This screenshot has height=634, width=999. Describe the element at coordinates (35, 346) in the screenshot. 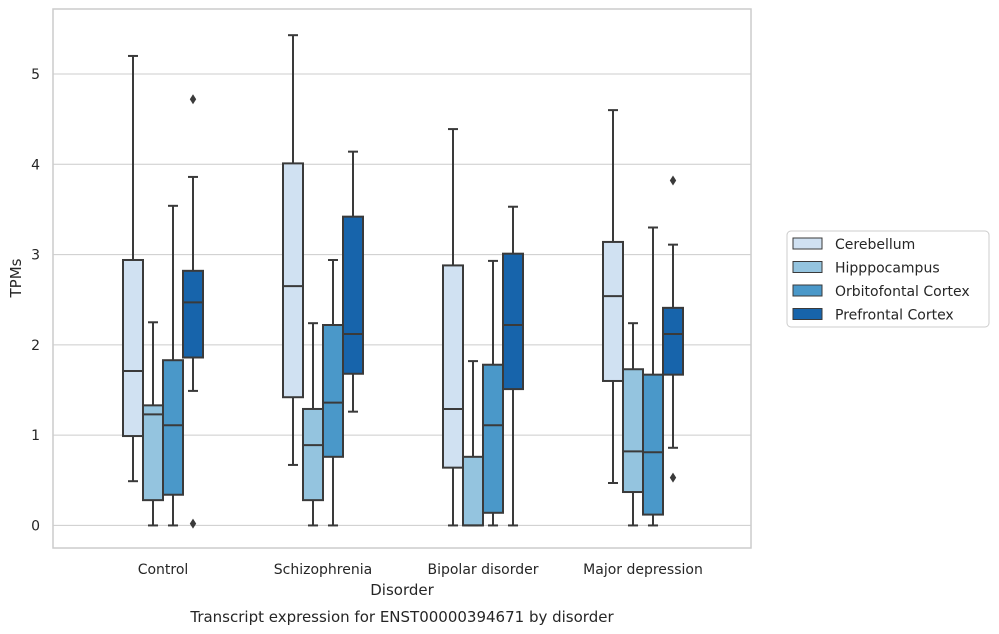

I see `y-tick-label: 2` at that location.